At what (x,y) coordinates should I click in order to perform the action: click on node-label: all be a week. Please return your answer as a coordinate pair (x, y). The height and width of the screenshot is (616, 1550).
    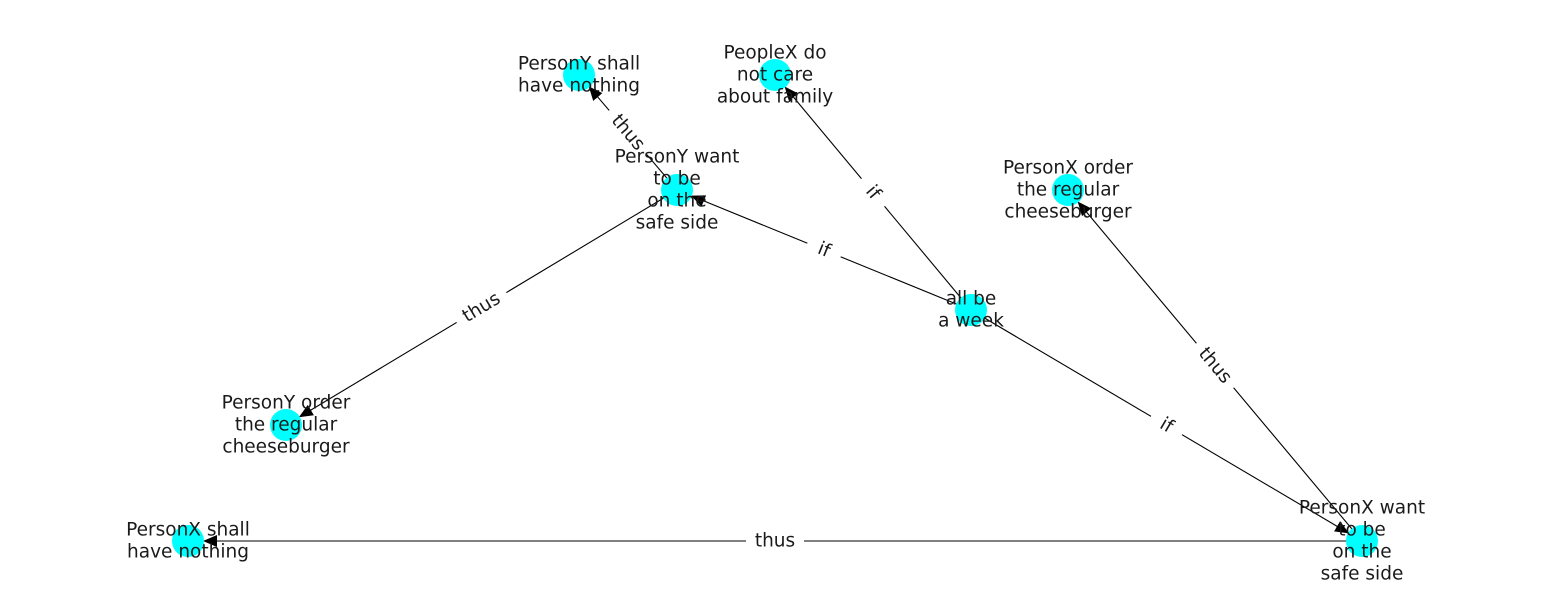
    Looking at the image, I should click on (971, 310).